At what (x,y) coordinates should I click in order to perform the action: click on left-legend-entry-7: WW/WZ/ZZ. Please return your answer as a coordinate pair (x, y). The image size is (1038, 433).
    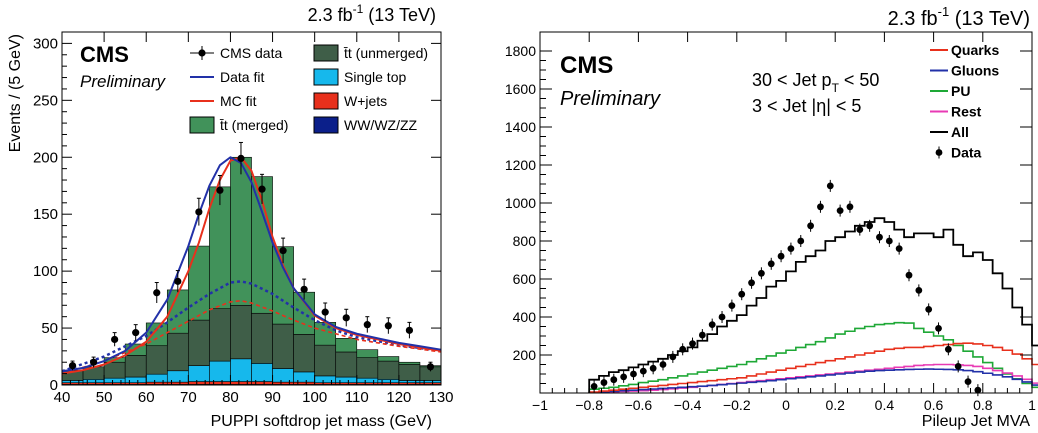
    Looking at the image, I should click on (365, 125).